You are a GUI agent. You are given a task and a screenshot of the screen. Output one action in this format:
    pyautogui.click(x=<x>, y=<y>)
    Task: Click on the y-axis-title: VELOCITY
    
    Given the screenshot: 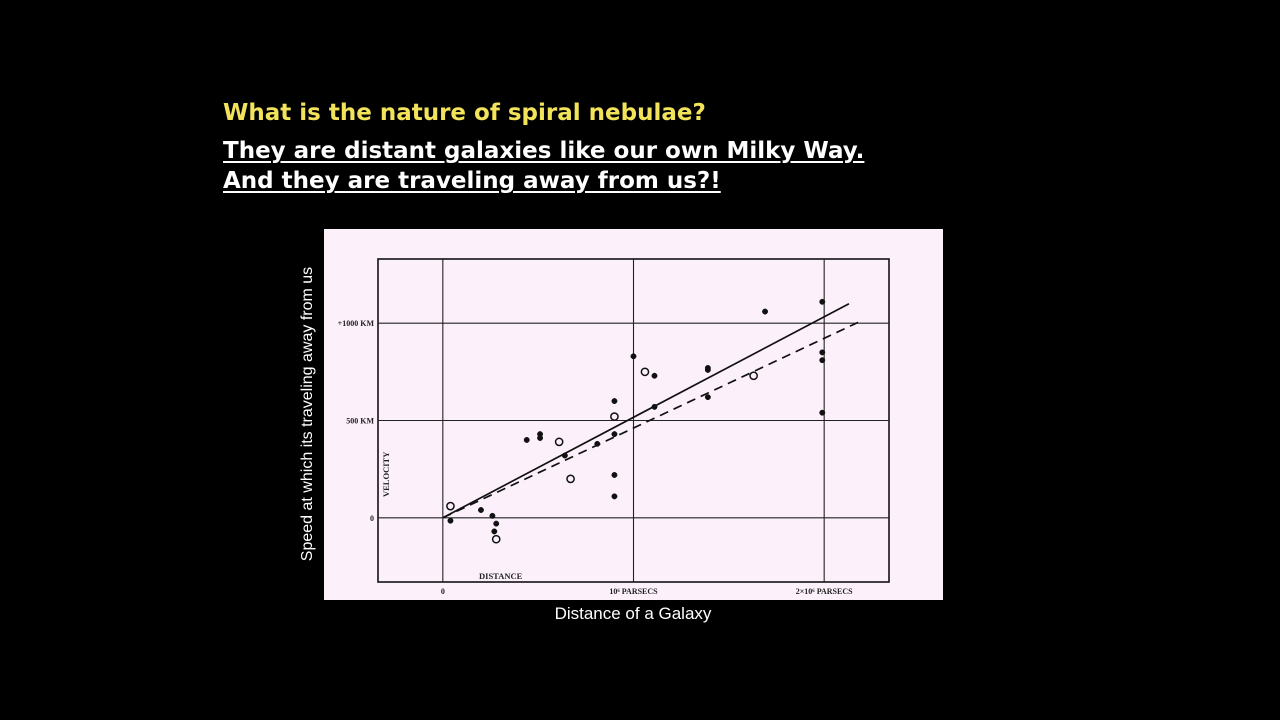 What is the action you would take?
    pyautogui.click(x=386, y=474)
    